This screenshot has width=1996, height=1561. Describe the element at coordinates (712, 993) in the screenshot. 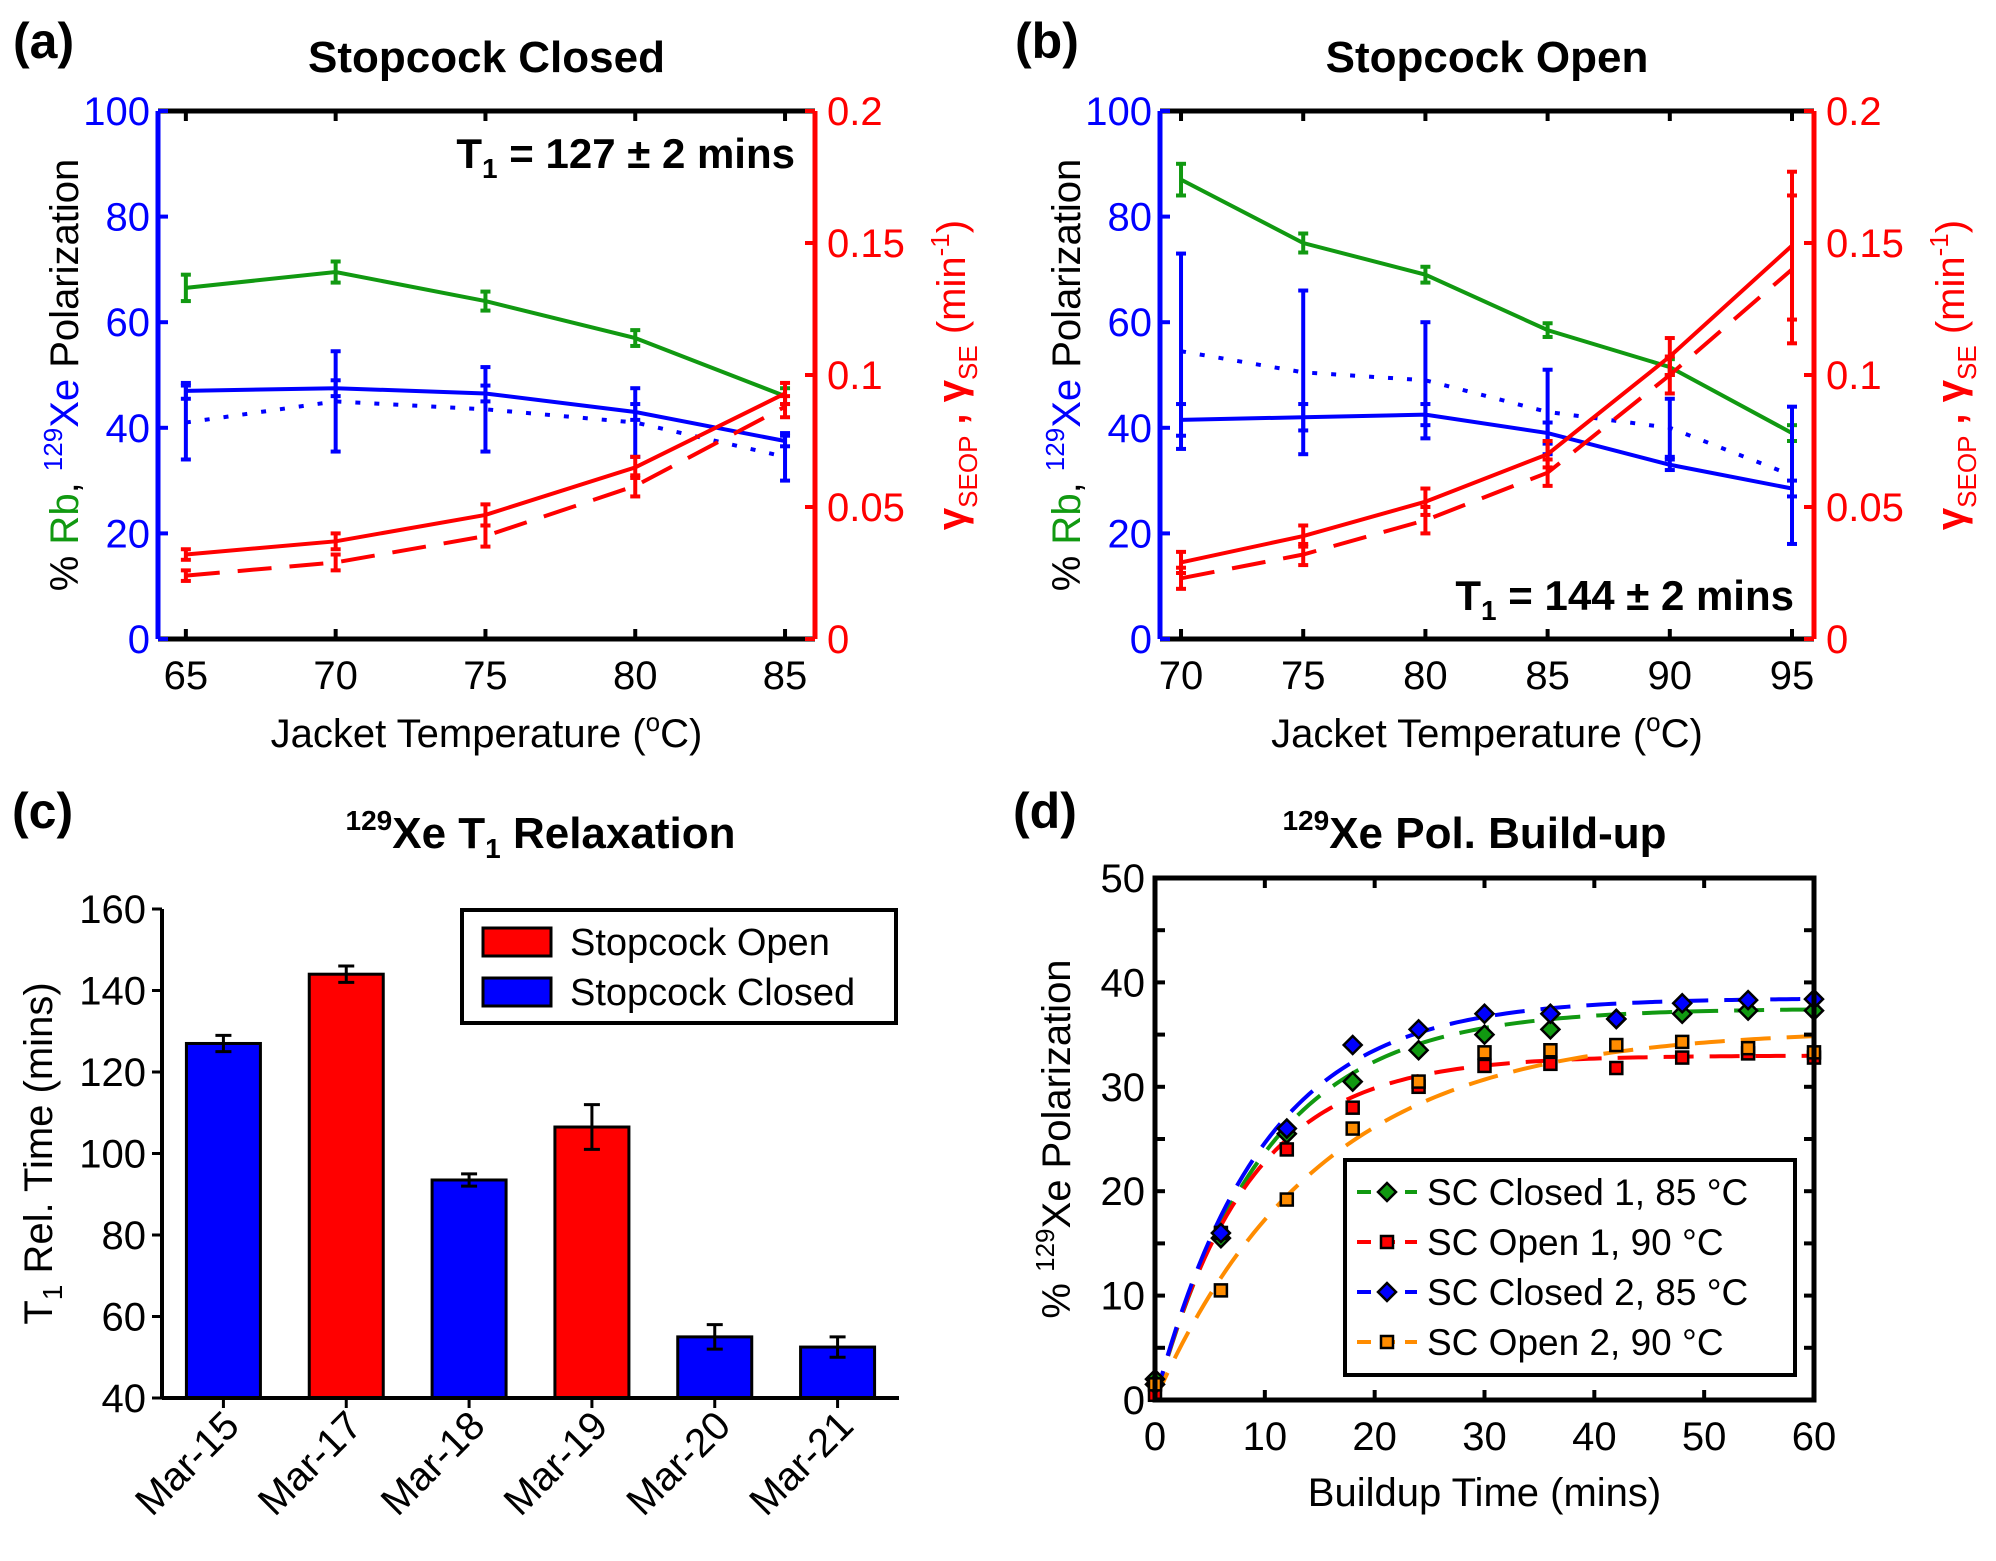

I see `legend-label: Stopcock Closed` at that location.